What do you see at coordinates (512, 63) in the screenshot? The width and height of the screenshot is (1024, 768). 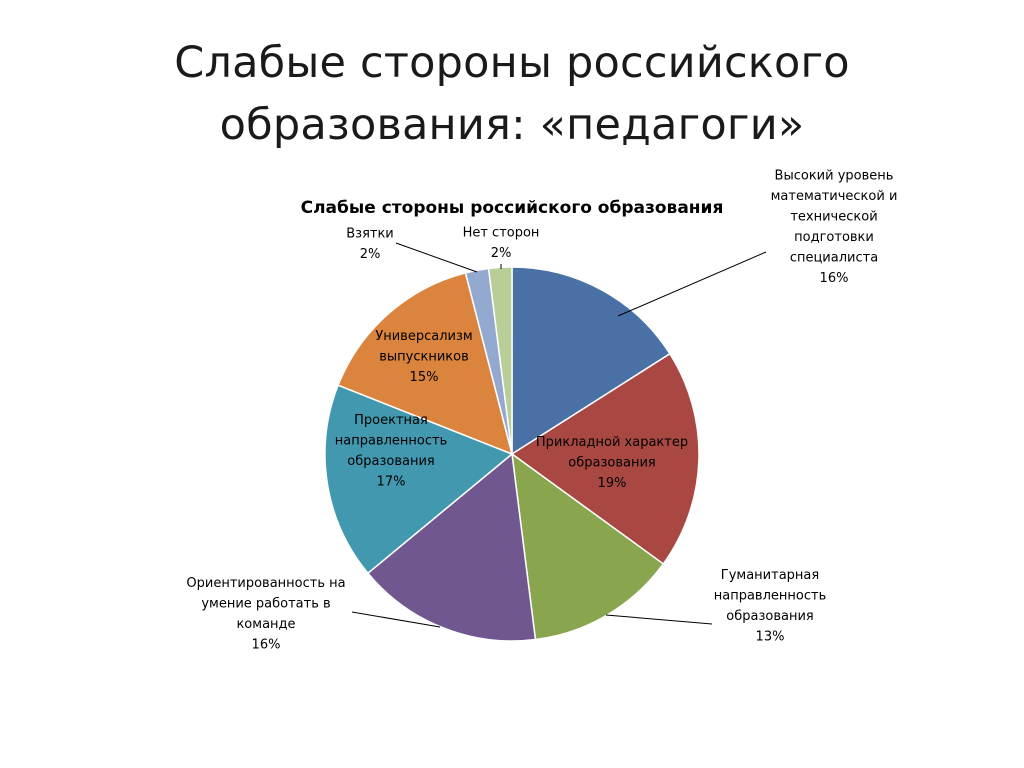 I see `slide-title-line-1: Слабые стороны российского` at bounding box center [512, 63].